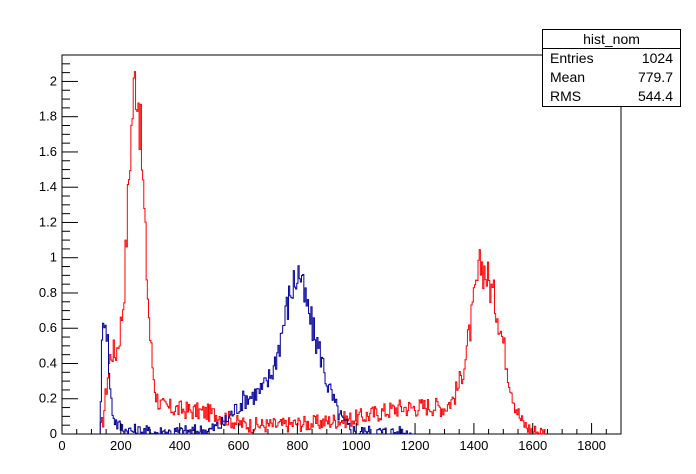 The image size is (696, 474). What do you see at coordinates (611, 77) in the screenshot?
I see `stats-row-mean: Mean 779.7` at bounding box center [611, 77].